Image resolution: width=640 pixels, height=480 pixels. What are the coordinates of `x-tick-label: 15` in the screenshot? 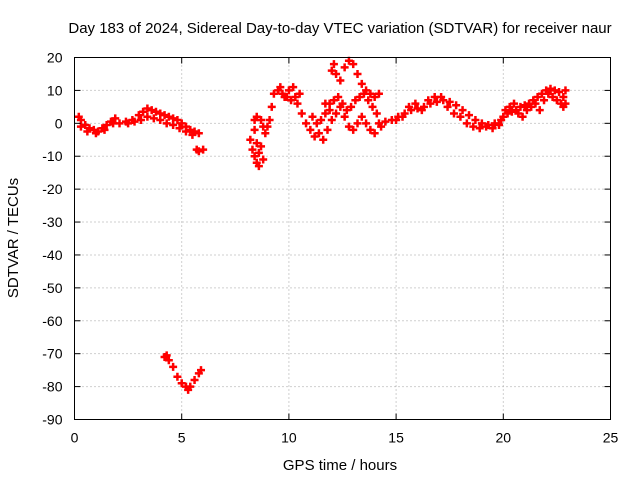 It's located at (396, 438).